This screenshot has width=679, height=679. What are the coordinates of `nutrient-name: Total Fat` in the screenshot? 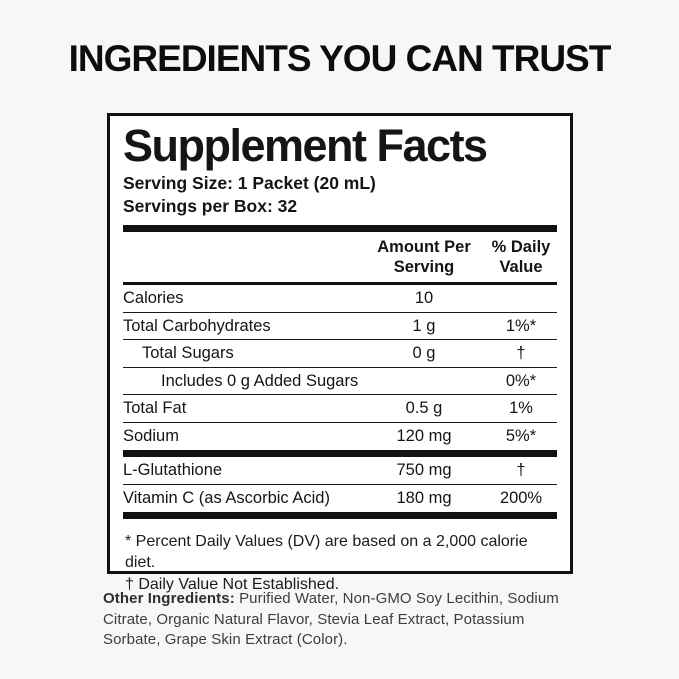 It's located at (155, 408).